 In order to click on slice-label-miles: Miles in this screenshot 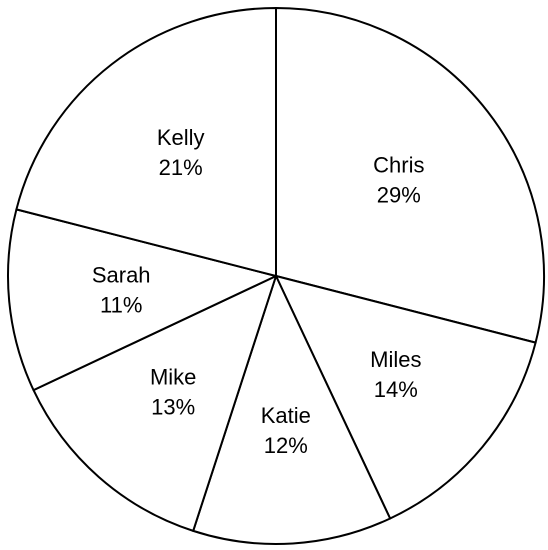, I will do `click(395, 359)`.